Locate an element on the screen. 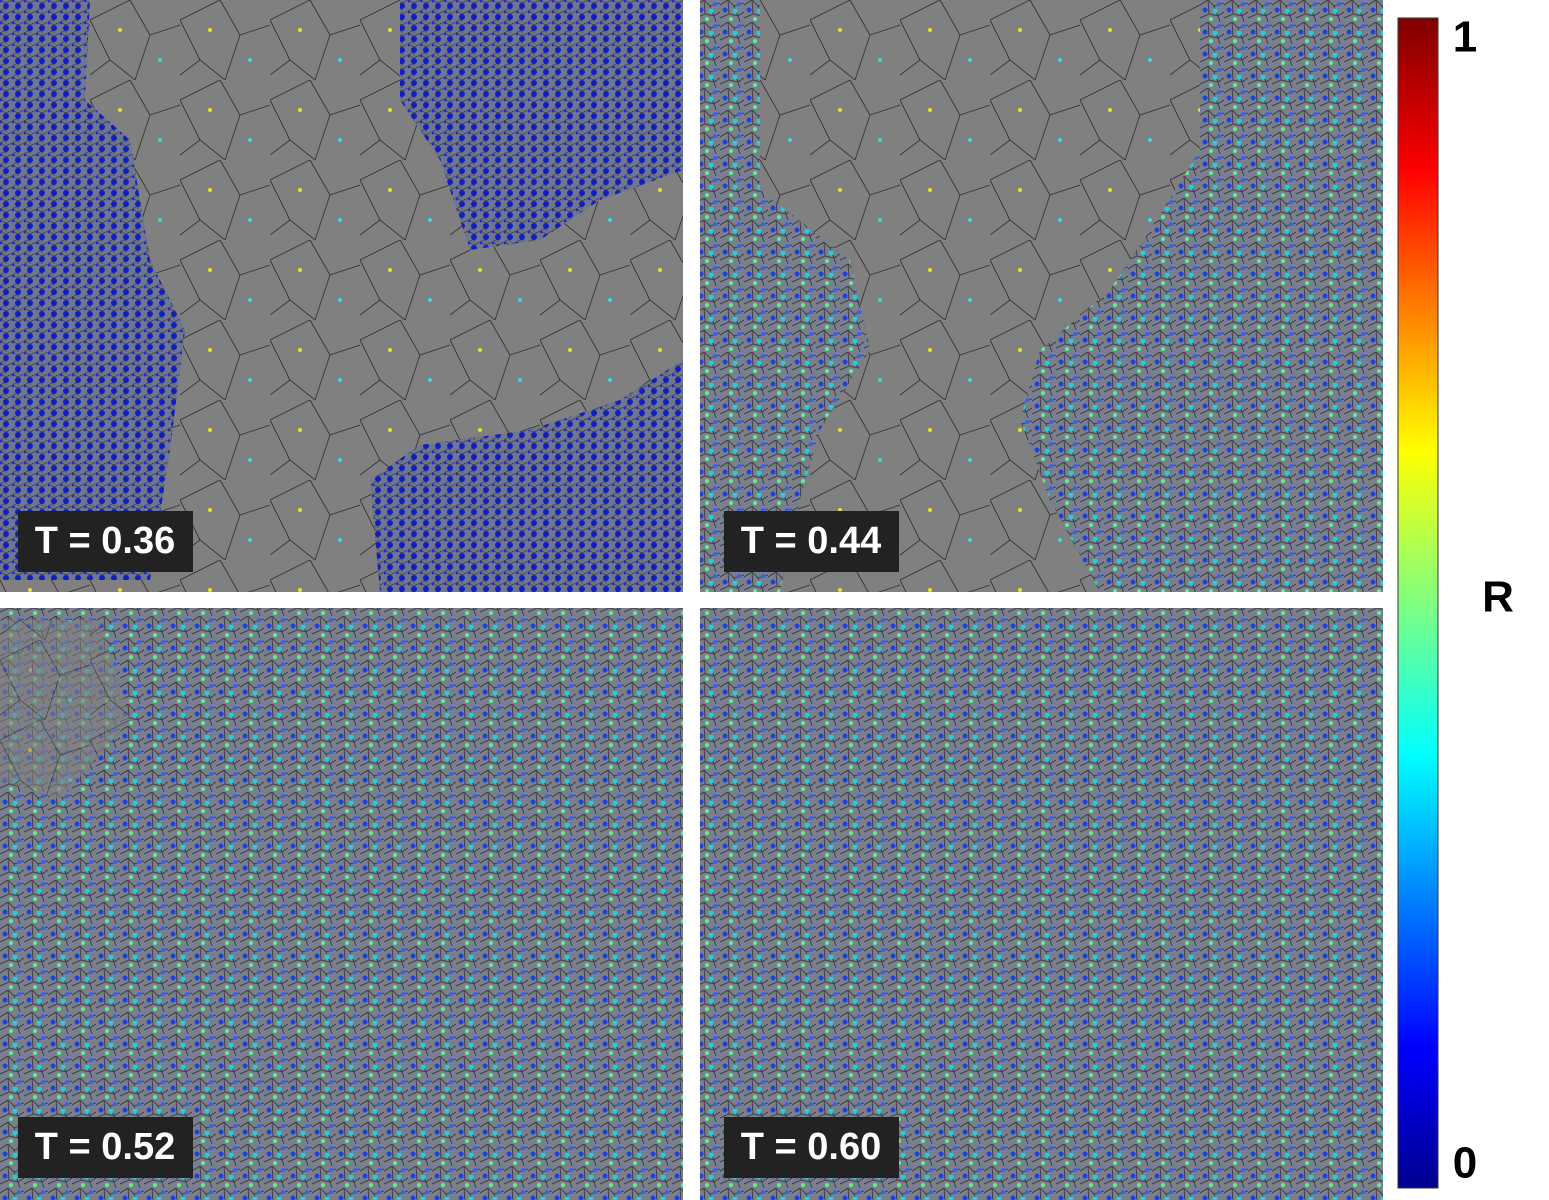 This screenshot has width=1549, height=1200. panel-label: T = 0.44 is located at coordinates (811, 541).